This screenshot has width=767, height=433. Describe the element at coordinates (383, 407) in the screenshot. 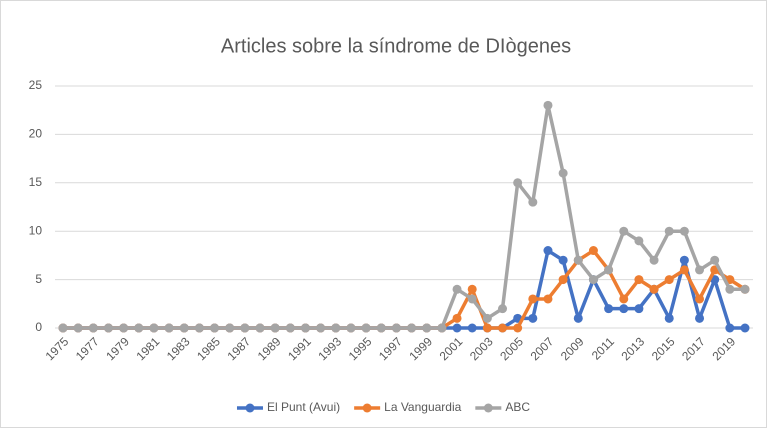

I see `legend: El Punt (Avui) La Vanguardia ABC` at that location.